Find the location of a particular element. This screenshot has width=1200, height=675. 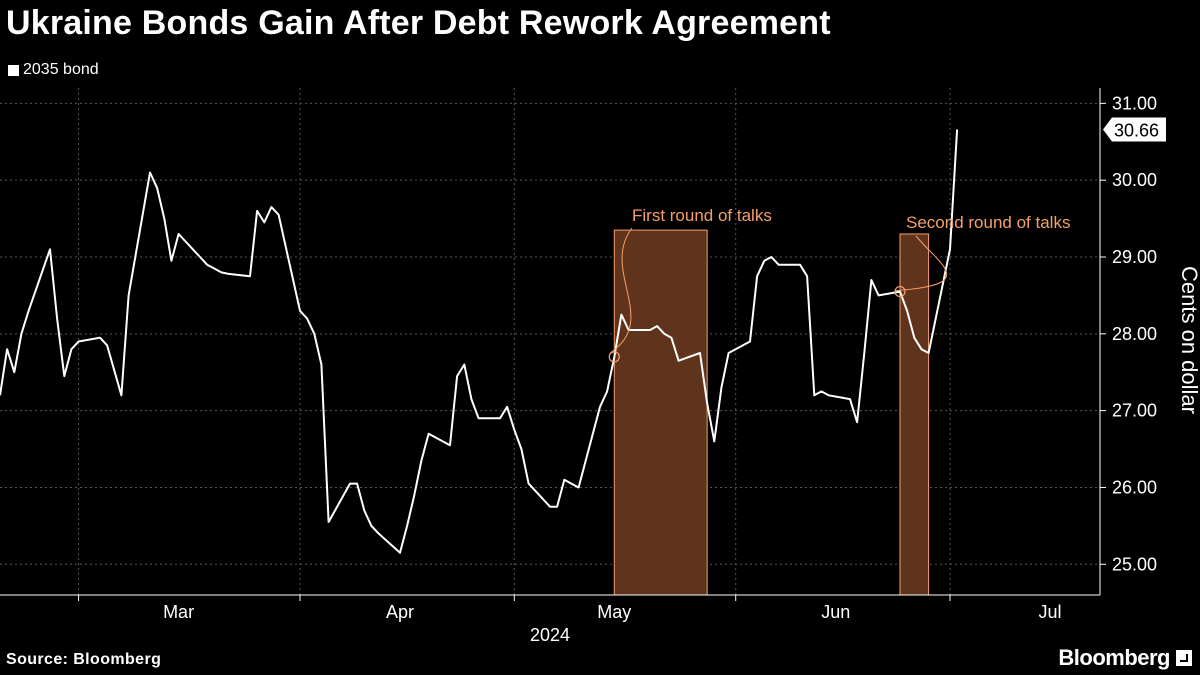

x-year-label: 2024 is located at coordinates (550, 635).